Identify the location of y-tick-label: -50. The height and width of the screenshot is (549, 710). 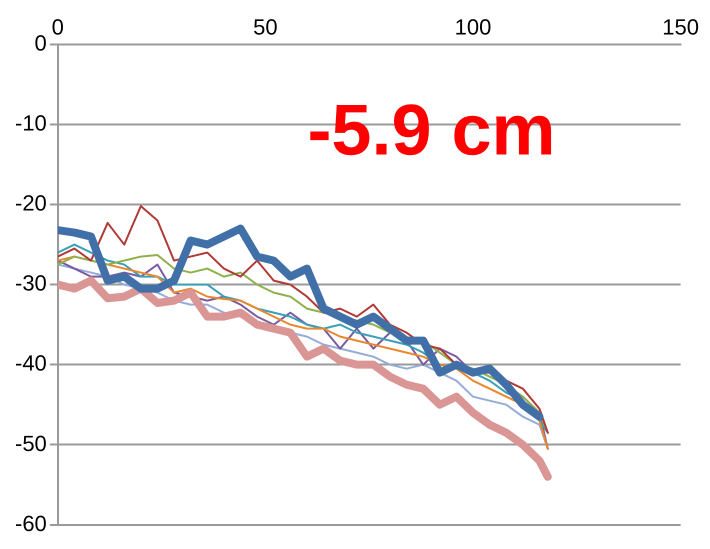
(31, 443).